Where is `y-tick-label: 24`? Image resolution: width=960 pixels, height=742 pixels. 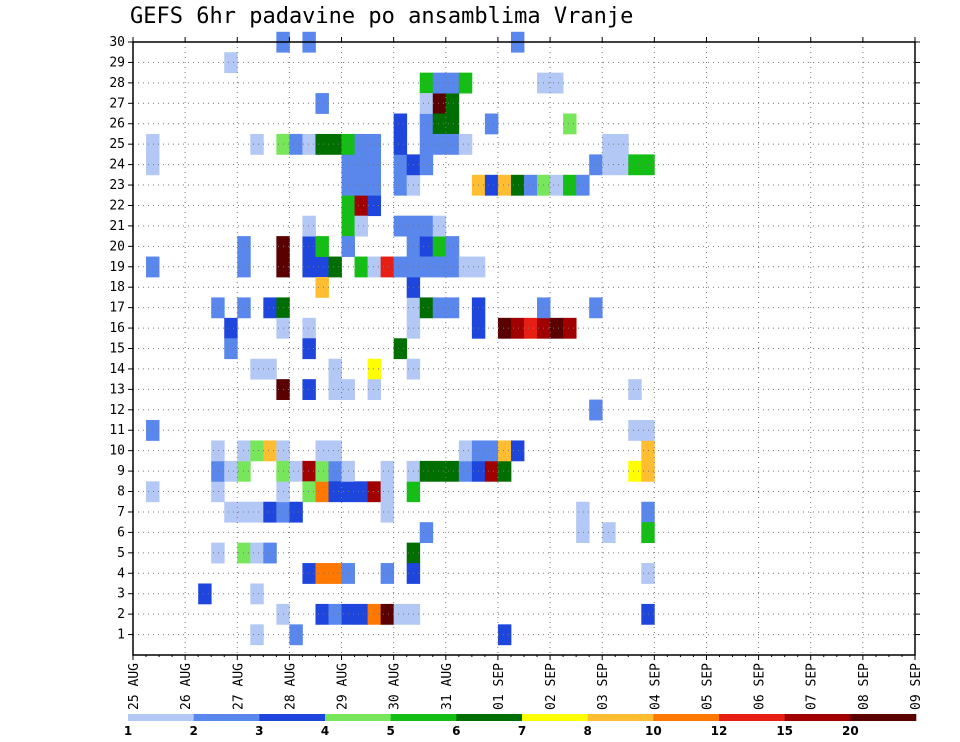
y-tick-label: 24 is located at coordinates (117, 165).